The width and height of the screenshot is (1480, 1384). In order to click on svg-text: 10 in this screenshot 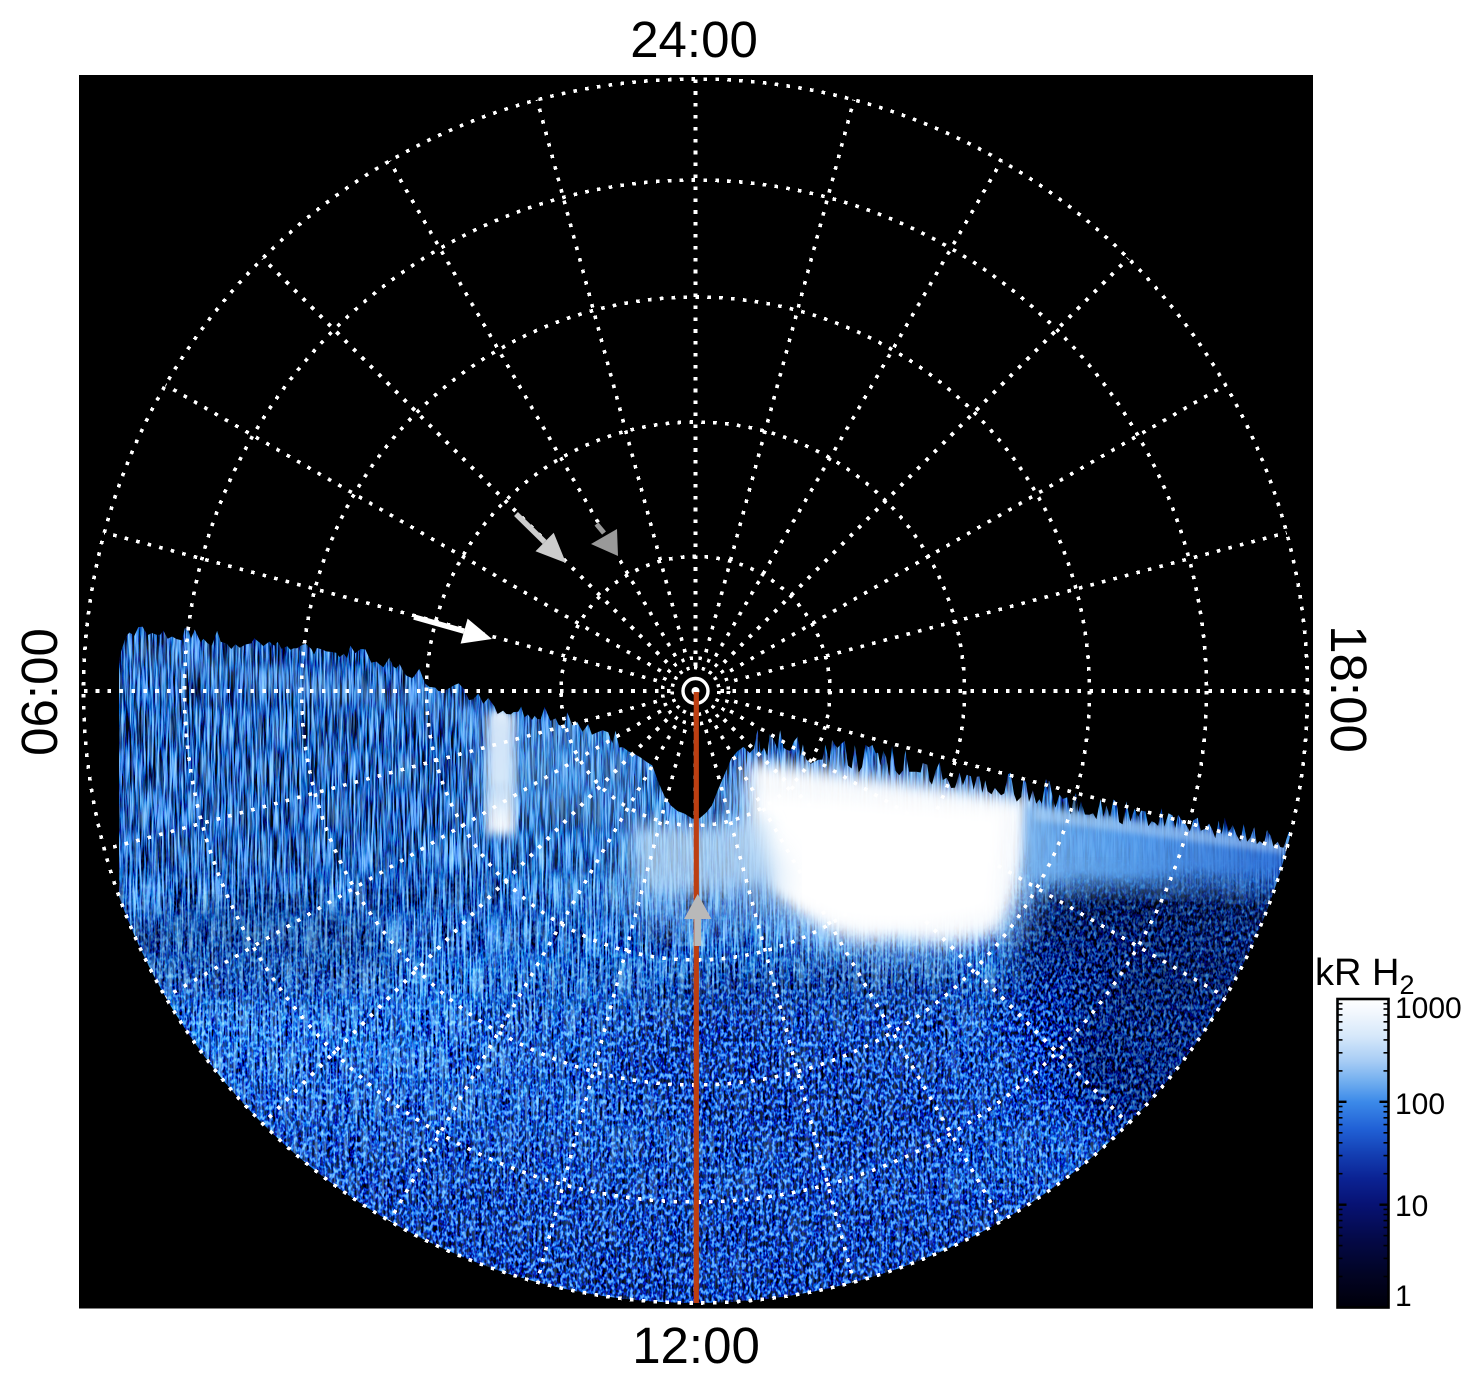, I will do `click(1411, 1206)`.